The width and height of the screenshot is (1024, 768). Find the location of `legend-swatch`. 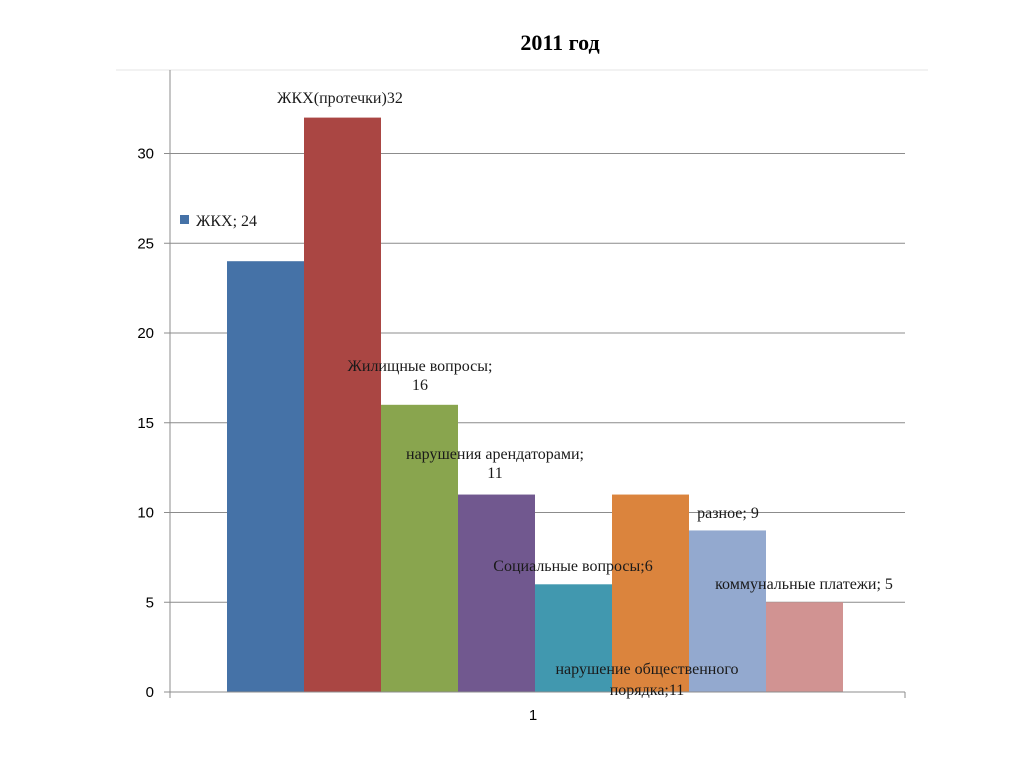

legend-swatch is located at coordinates (184, 219).